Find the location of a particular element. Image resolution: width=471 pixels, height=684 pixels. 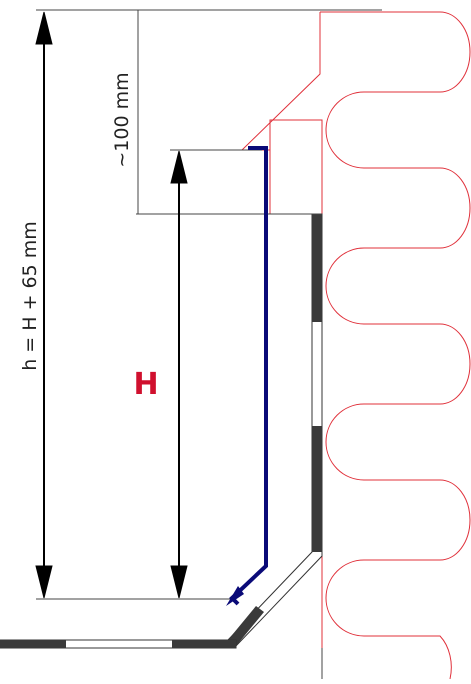

wall-strip is located at coordinates (317, 379).